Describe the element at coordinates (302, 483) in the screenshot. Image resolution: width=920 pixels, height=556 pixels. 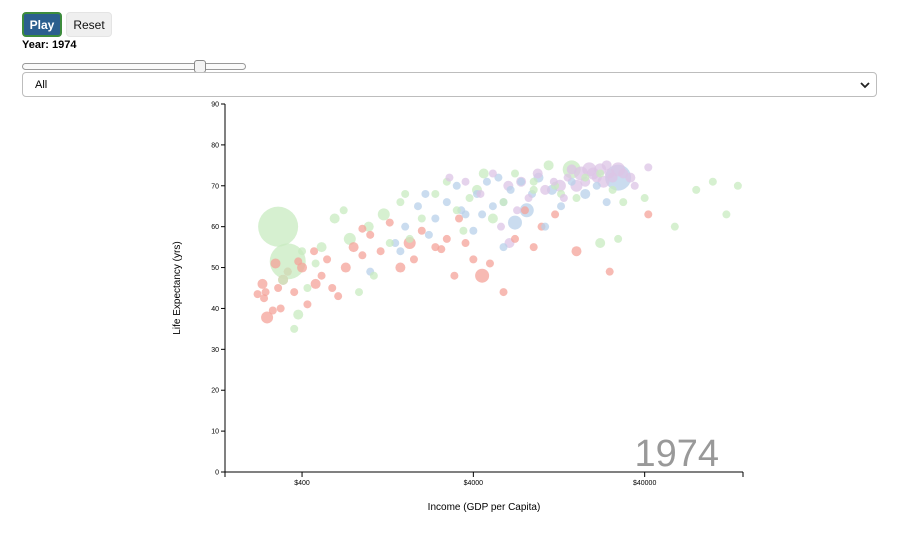
I see `x-tick-label: $400` at that location.